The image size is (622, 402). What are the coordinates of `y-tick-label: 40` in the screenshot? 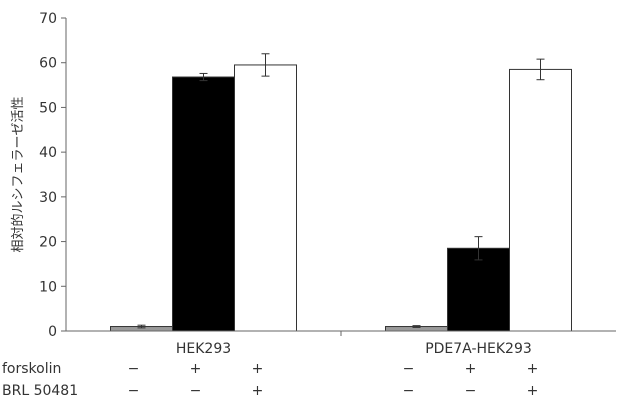 It's located at (48, 153).